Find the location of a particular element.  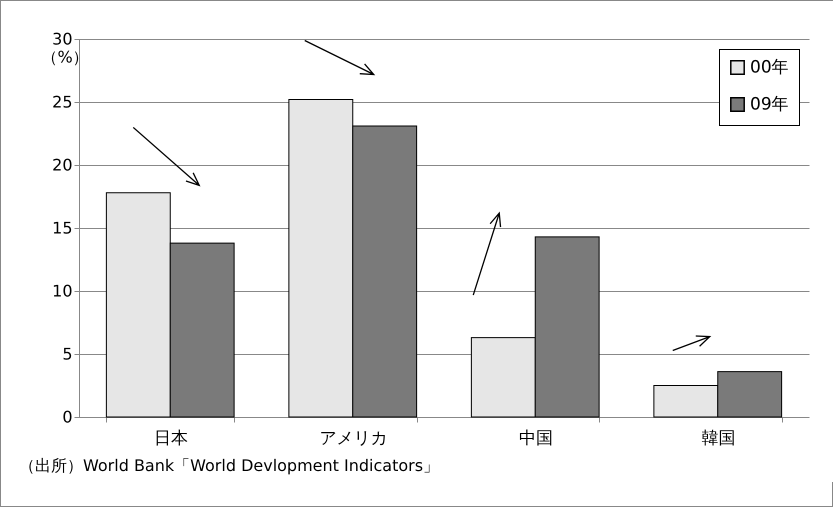

y-tick-label: 5 is located at coordinates (67, 354).